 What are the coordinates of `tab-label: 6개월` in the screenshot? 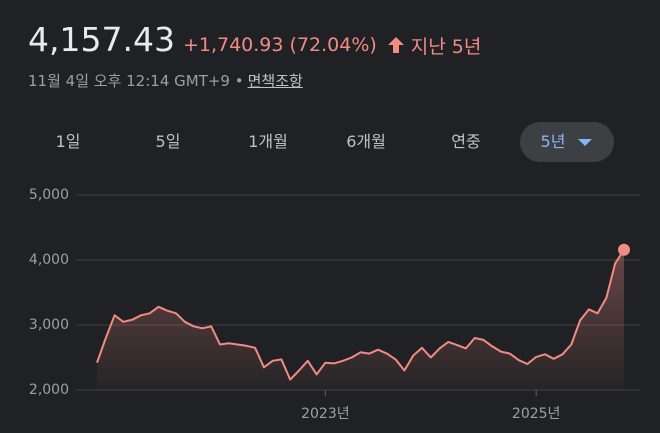 It's located at (366, 141).